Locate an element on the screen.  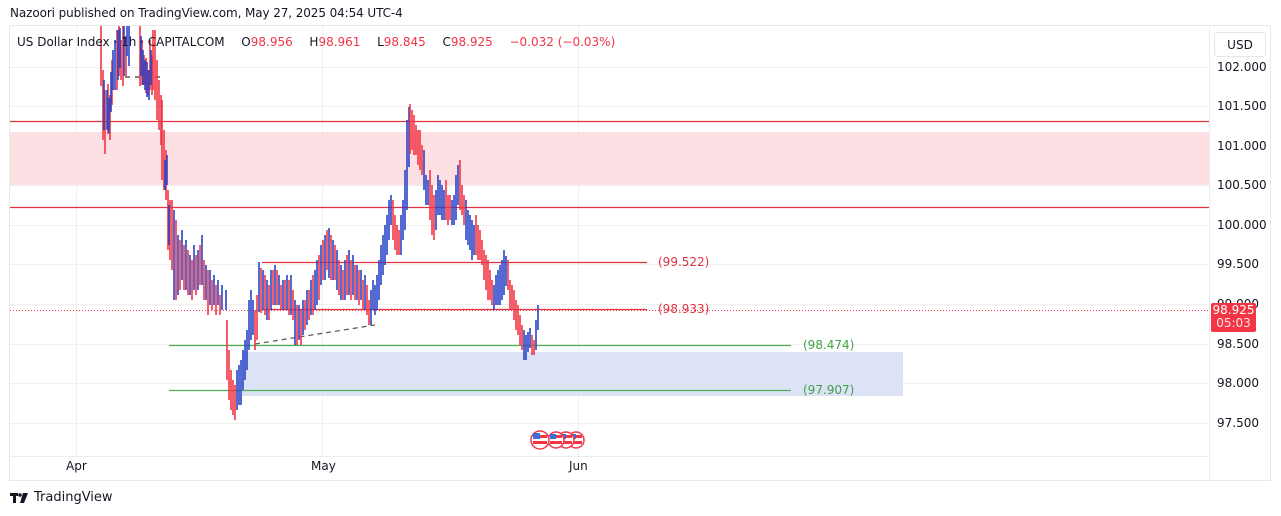
time-tick-jun: Jun is located at coordinates (578, 466).